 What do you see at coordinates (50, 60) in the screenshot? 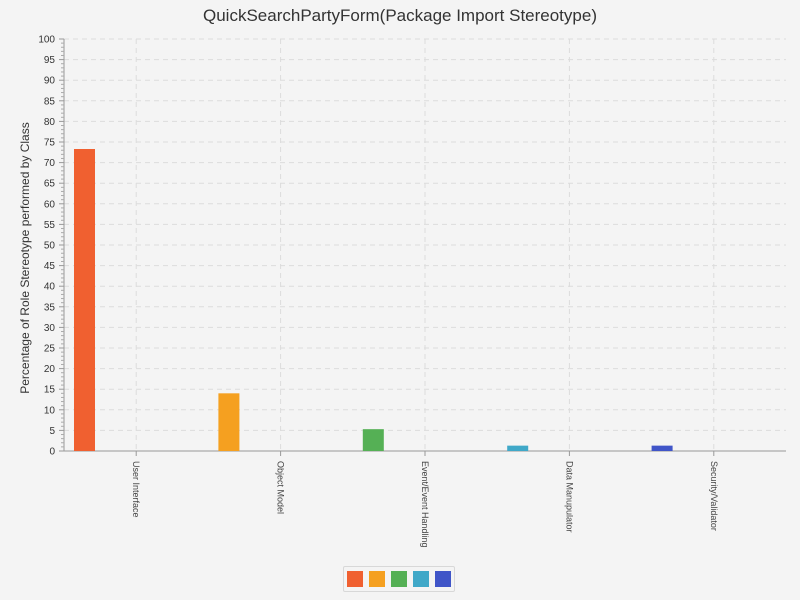
I see `y-tick-label: 95` at bounding box center [50, 60].